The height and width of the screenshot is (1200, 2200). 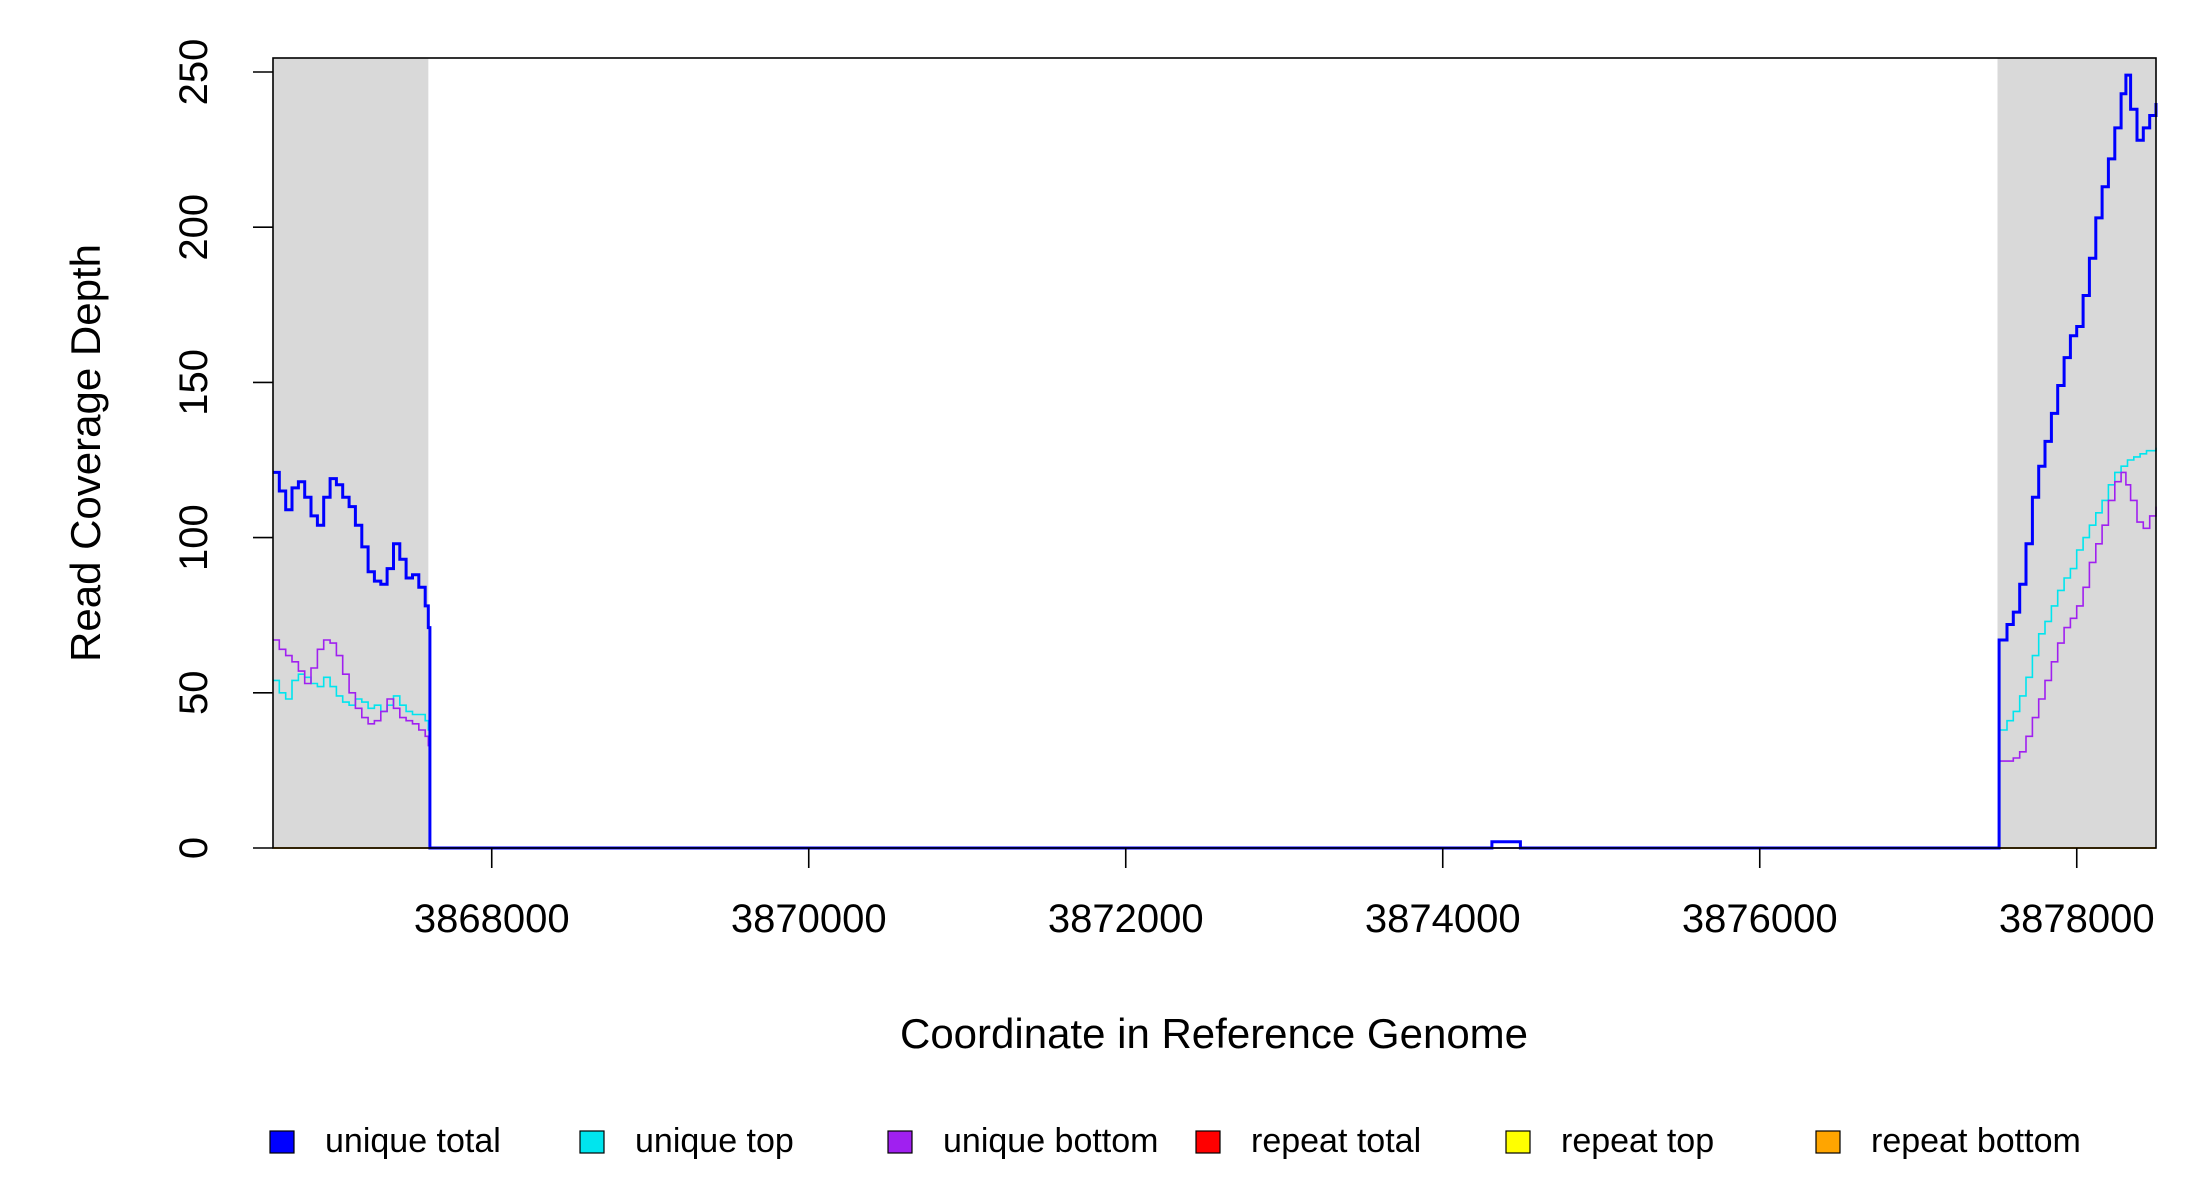 What do you see at coordinates (194, 72) in the screenshot?
I see `y-tick-label: 250` at bounding box center [194, 72].